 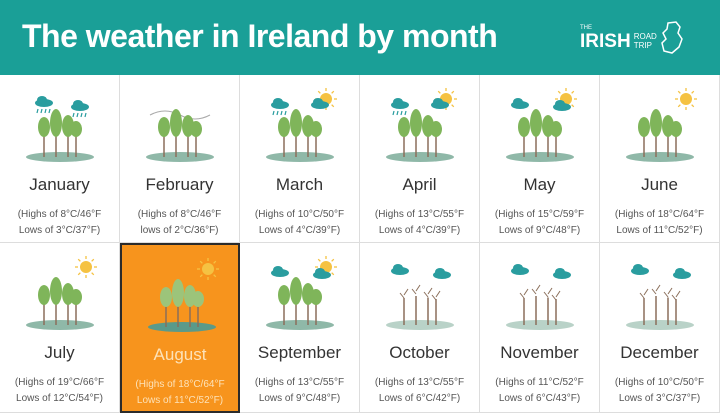 What do you see at coordinates (671, 37) in the screenshot?
I see `ireland-map-icon` at bounding box center [671, 37].